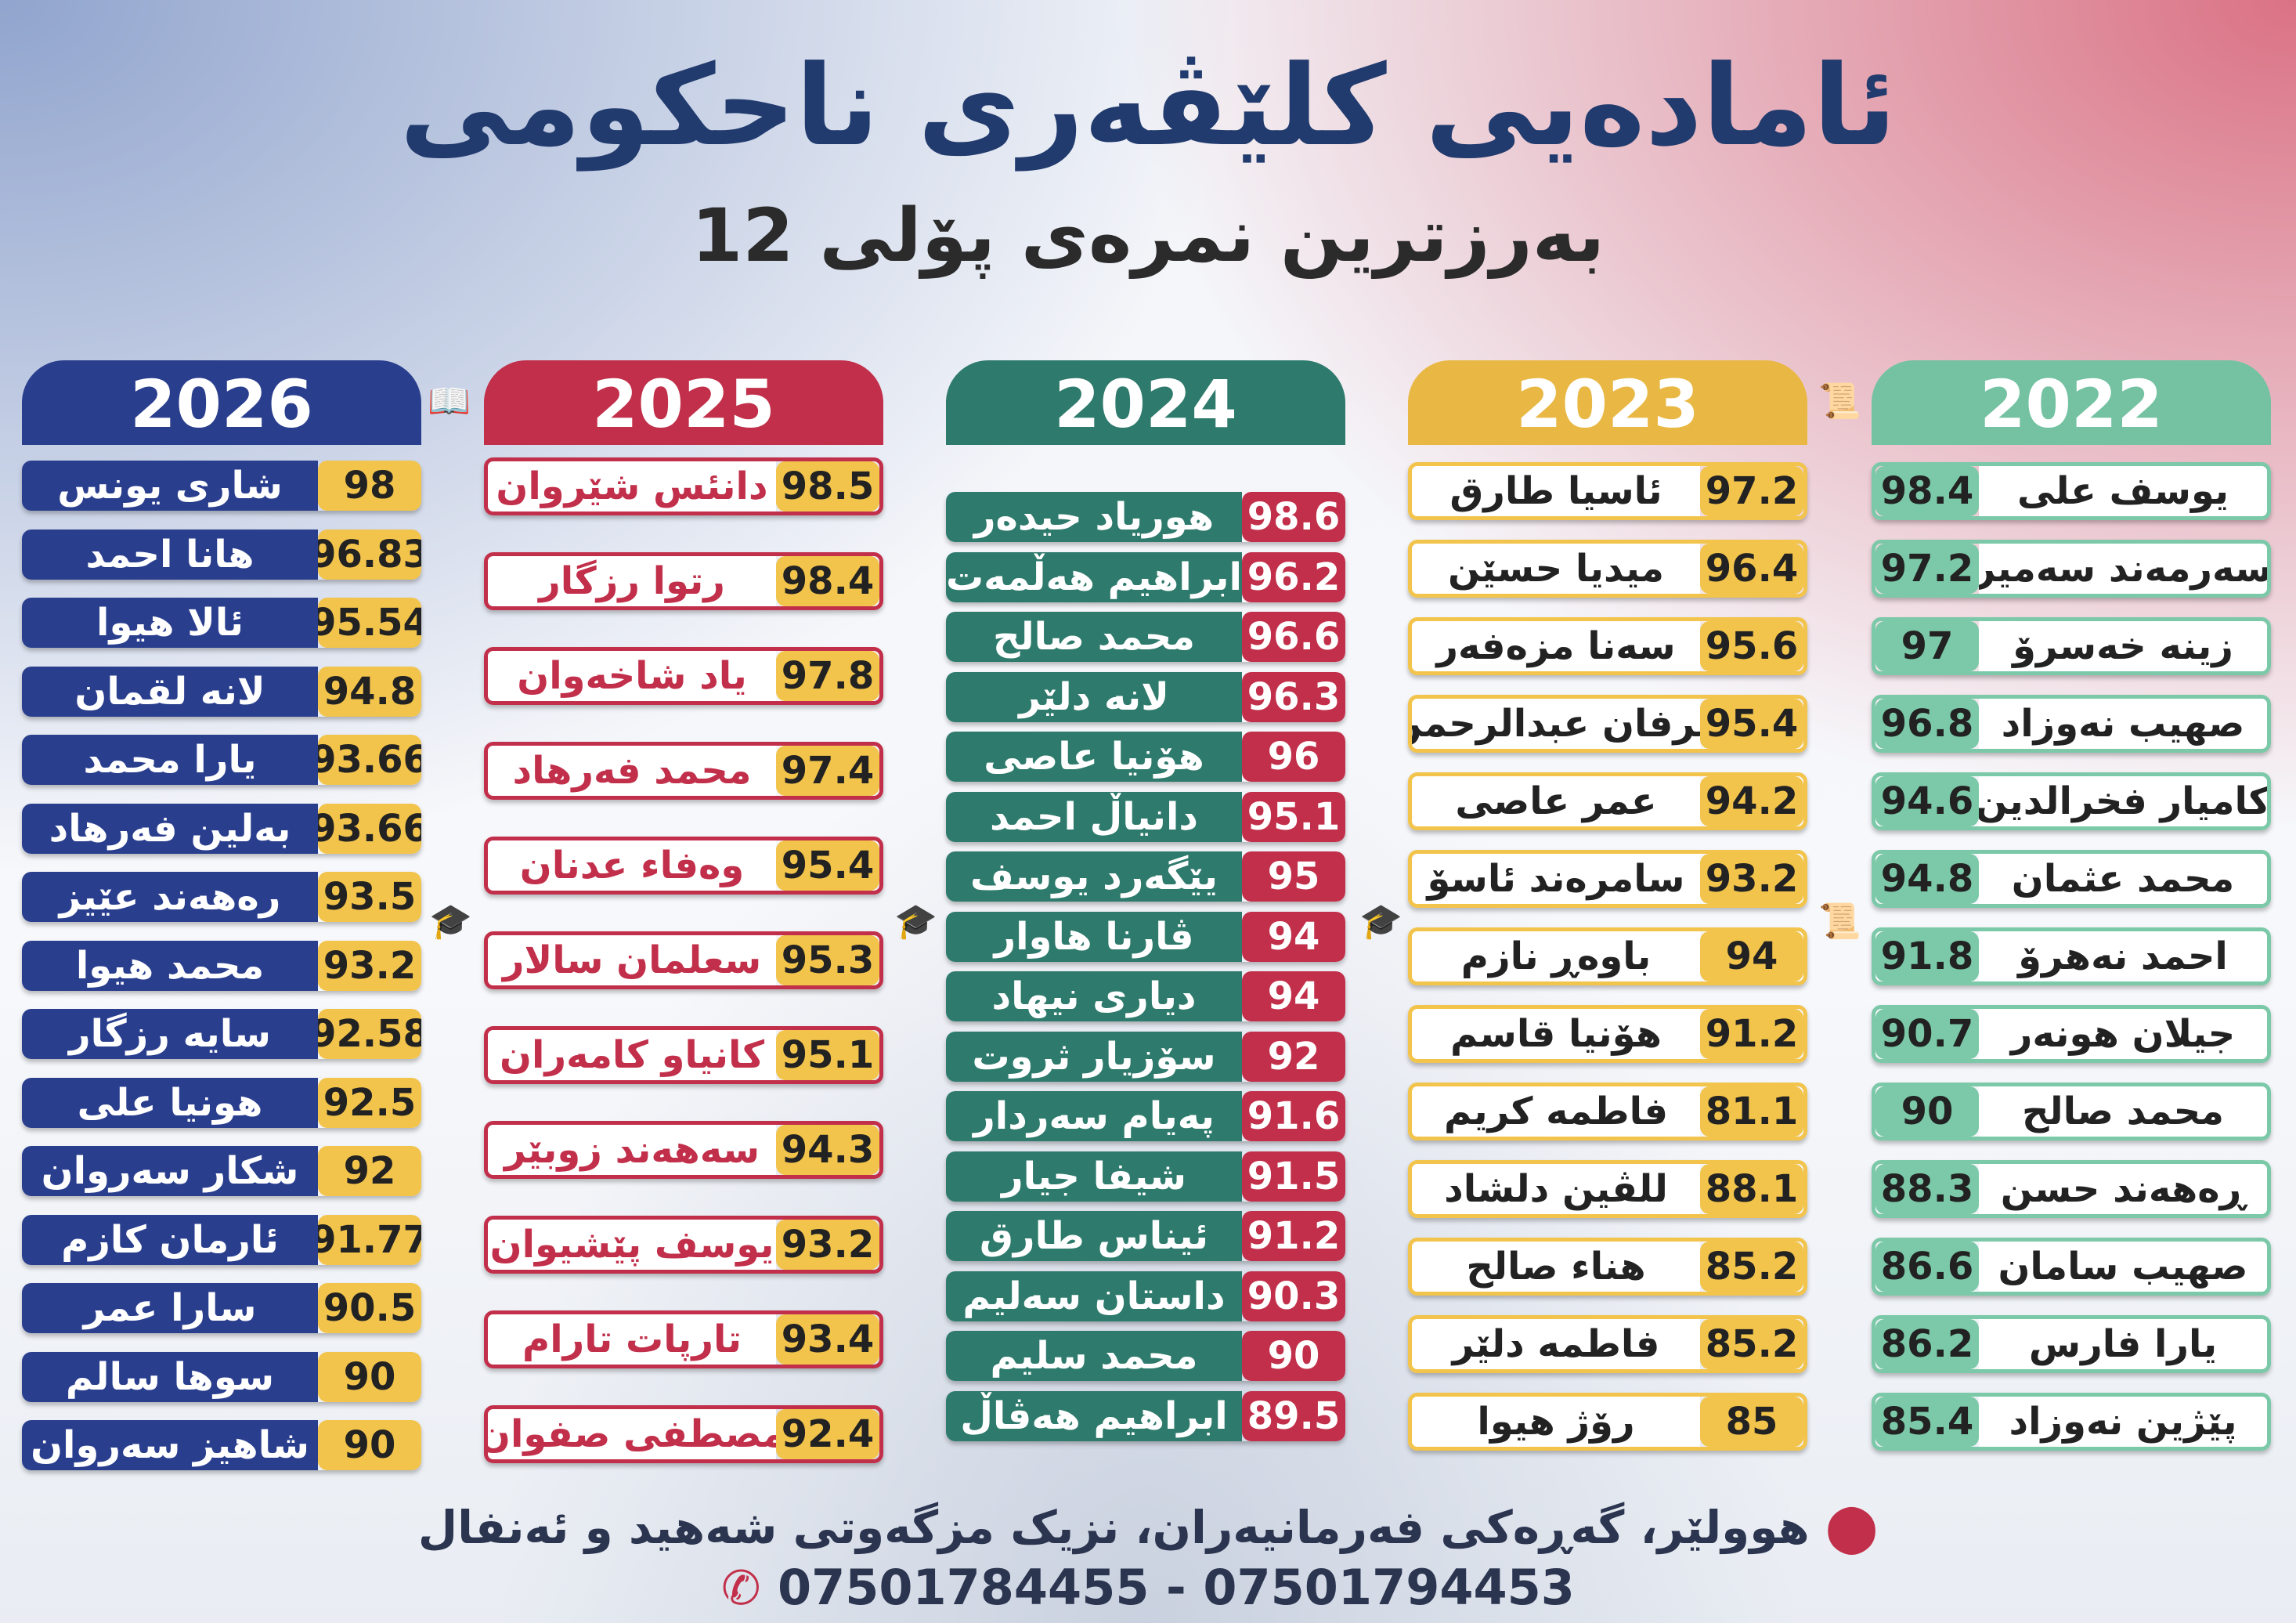 This screenshot has height=1623, width=2296. Describe the element at coordinates (632, 581) in the screenshot. I see `student-name: رتوا رزگار` at that location.